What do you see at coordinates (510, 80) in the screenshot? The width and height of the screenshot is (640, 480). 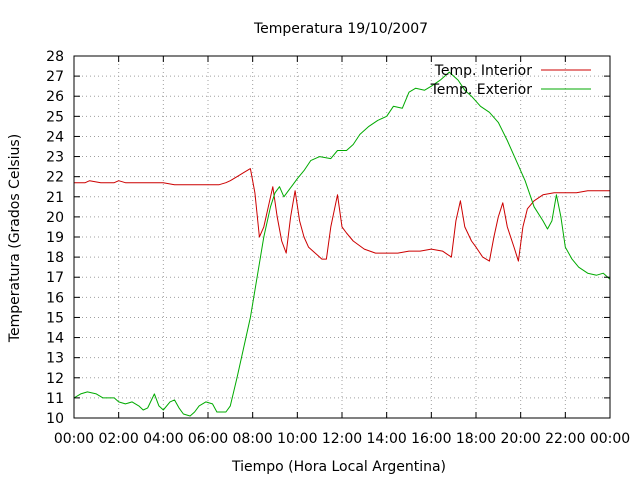 I see `legend: Temp. Interior Temp. Exterior` at bounding box center [510, 80].